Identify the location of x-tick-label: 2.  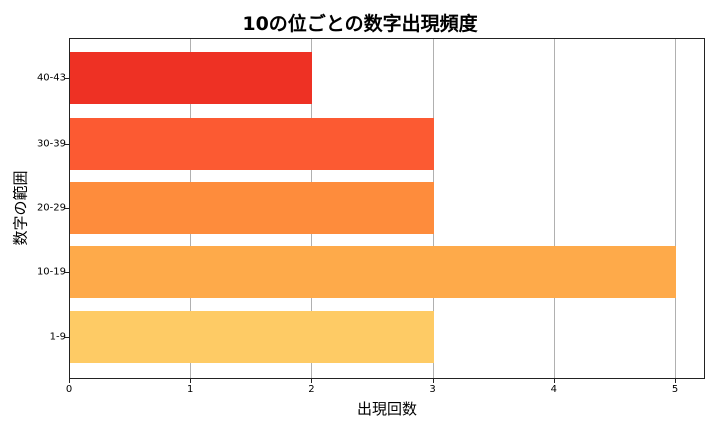
(311, 389).